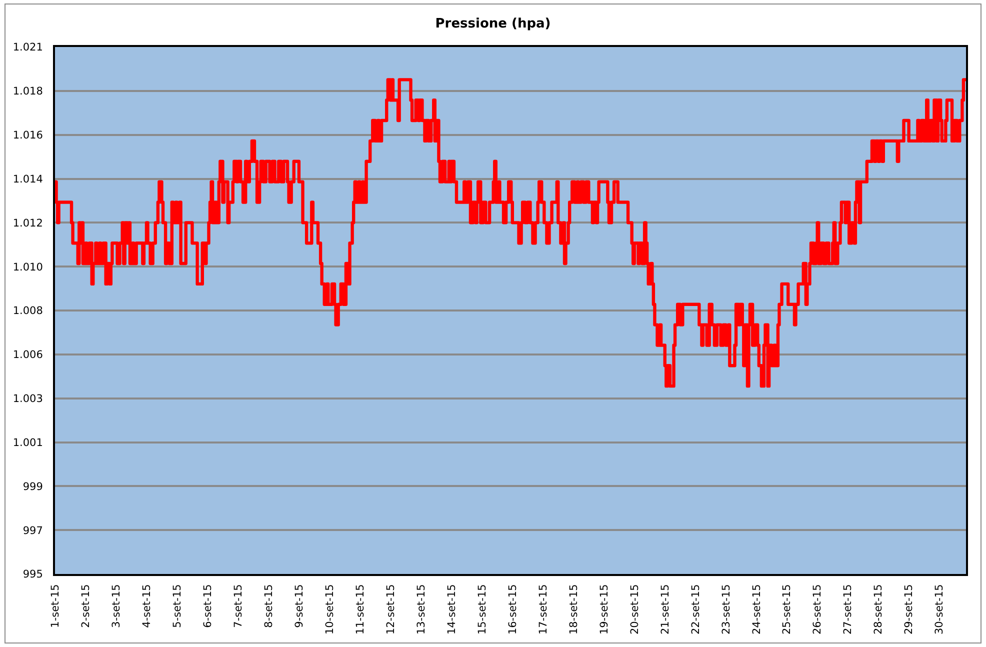 The height and width of the screenshot is (647, 986). Describe the element at coordinates (696, 609) in the screenshot. I see `x-tick-label: 22-set-15` at that location.